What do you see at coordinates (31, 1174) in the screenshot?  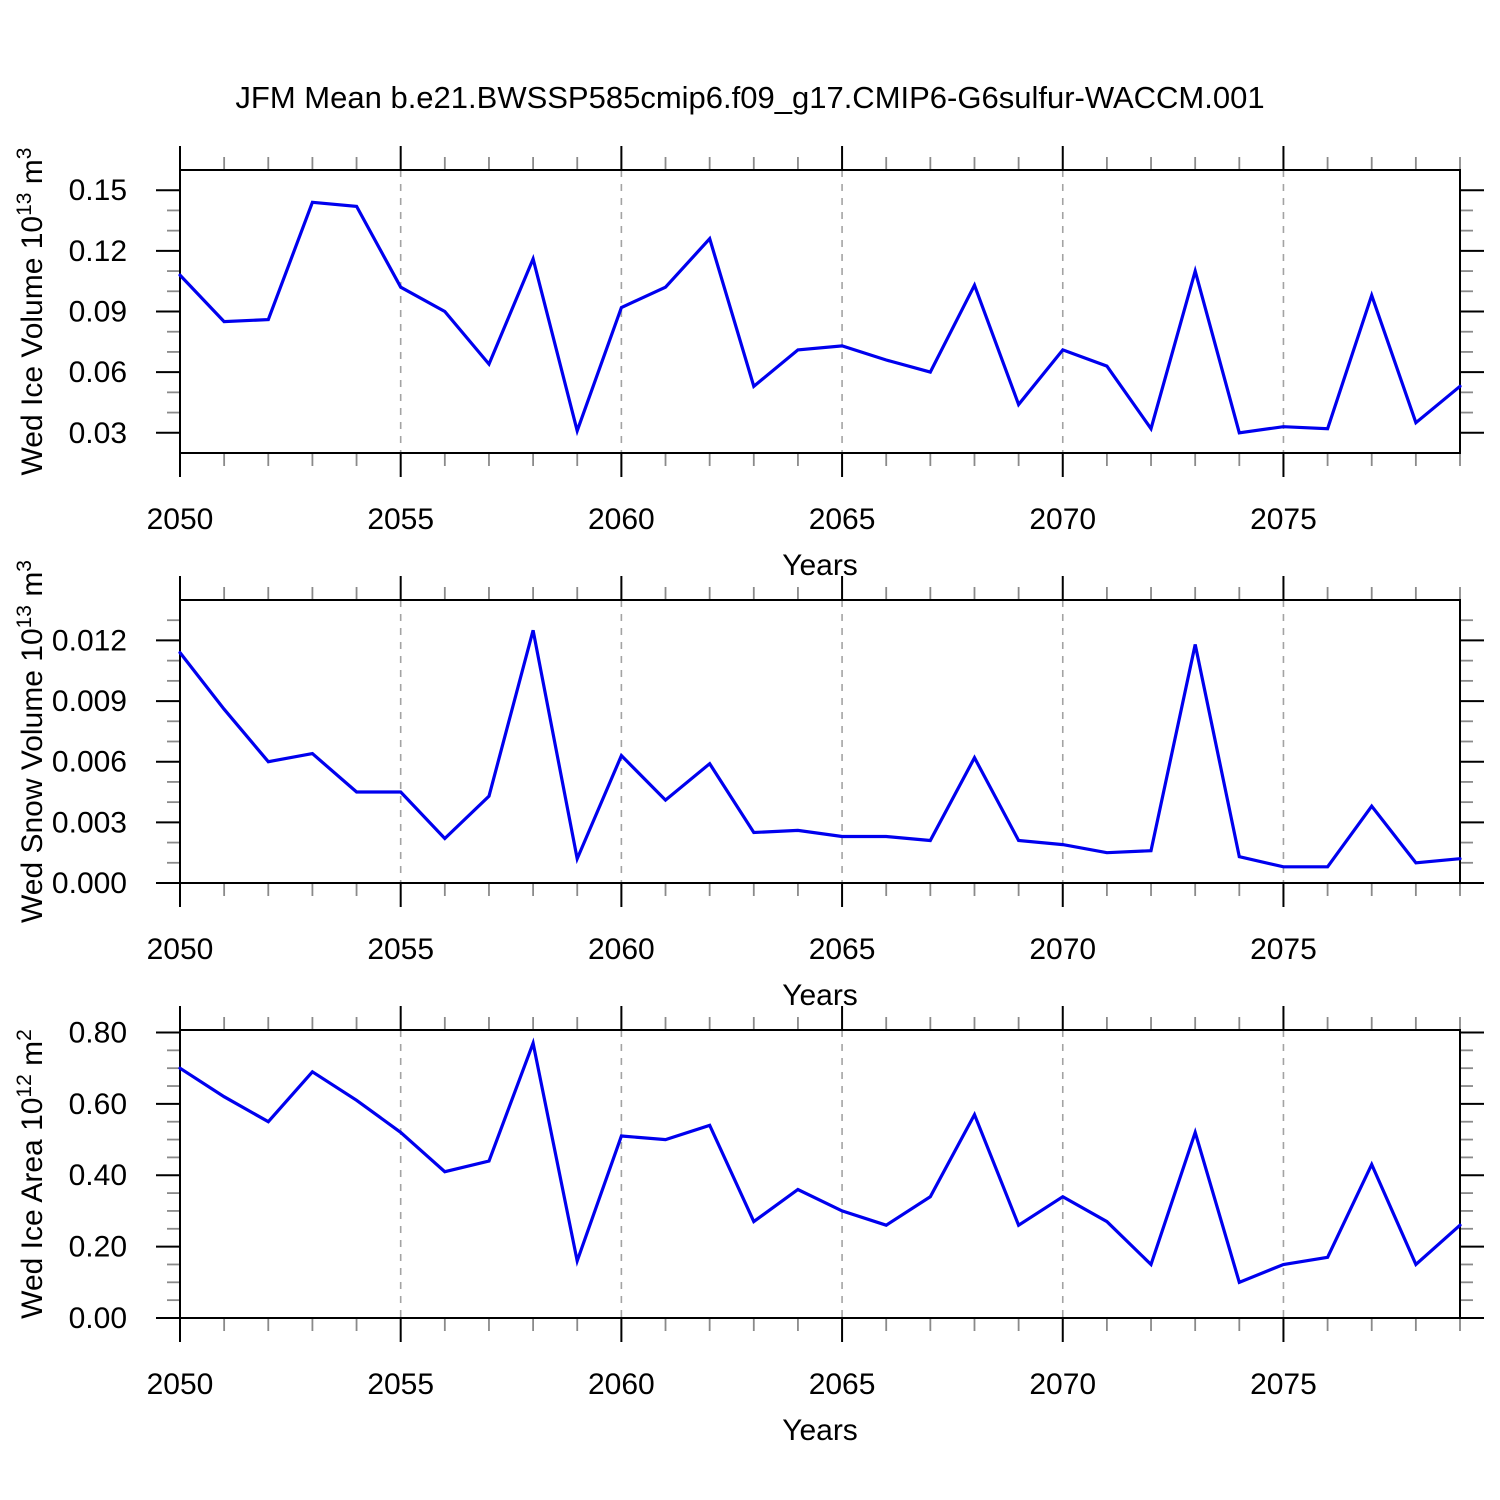 I see `y-axis-label: Wed Ice Area 1012 m2` at bounding box center [31, 1174].